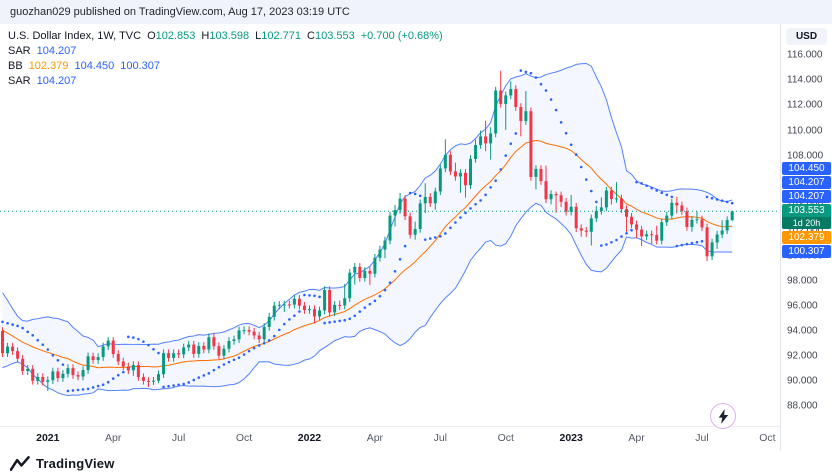 The width and height of the screenshot is (832, 476). Describe the element at coordinates (805, 156) in the screenshot. I see `price-tick: 108.000` at that location.